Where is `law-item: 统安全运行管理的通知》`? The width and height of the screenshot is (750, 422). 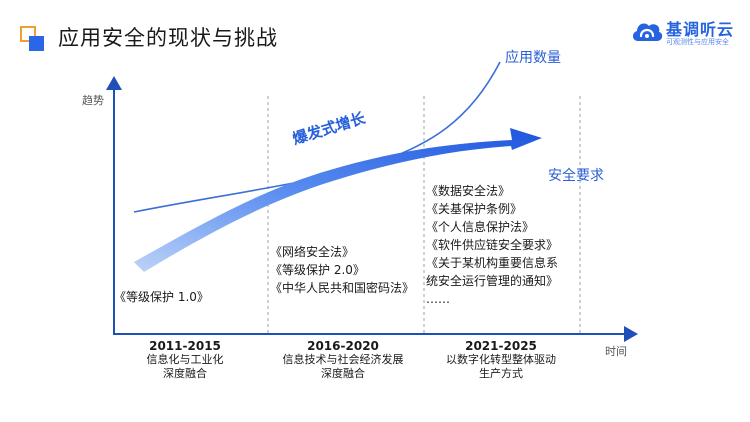 law-item: 统安全运行管理的通知》 is located at coordinates (492, 281).